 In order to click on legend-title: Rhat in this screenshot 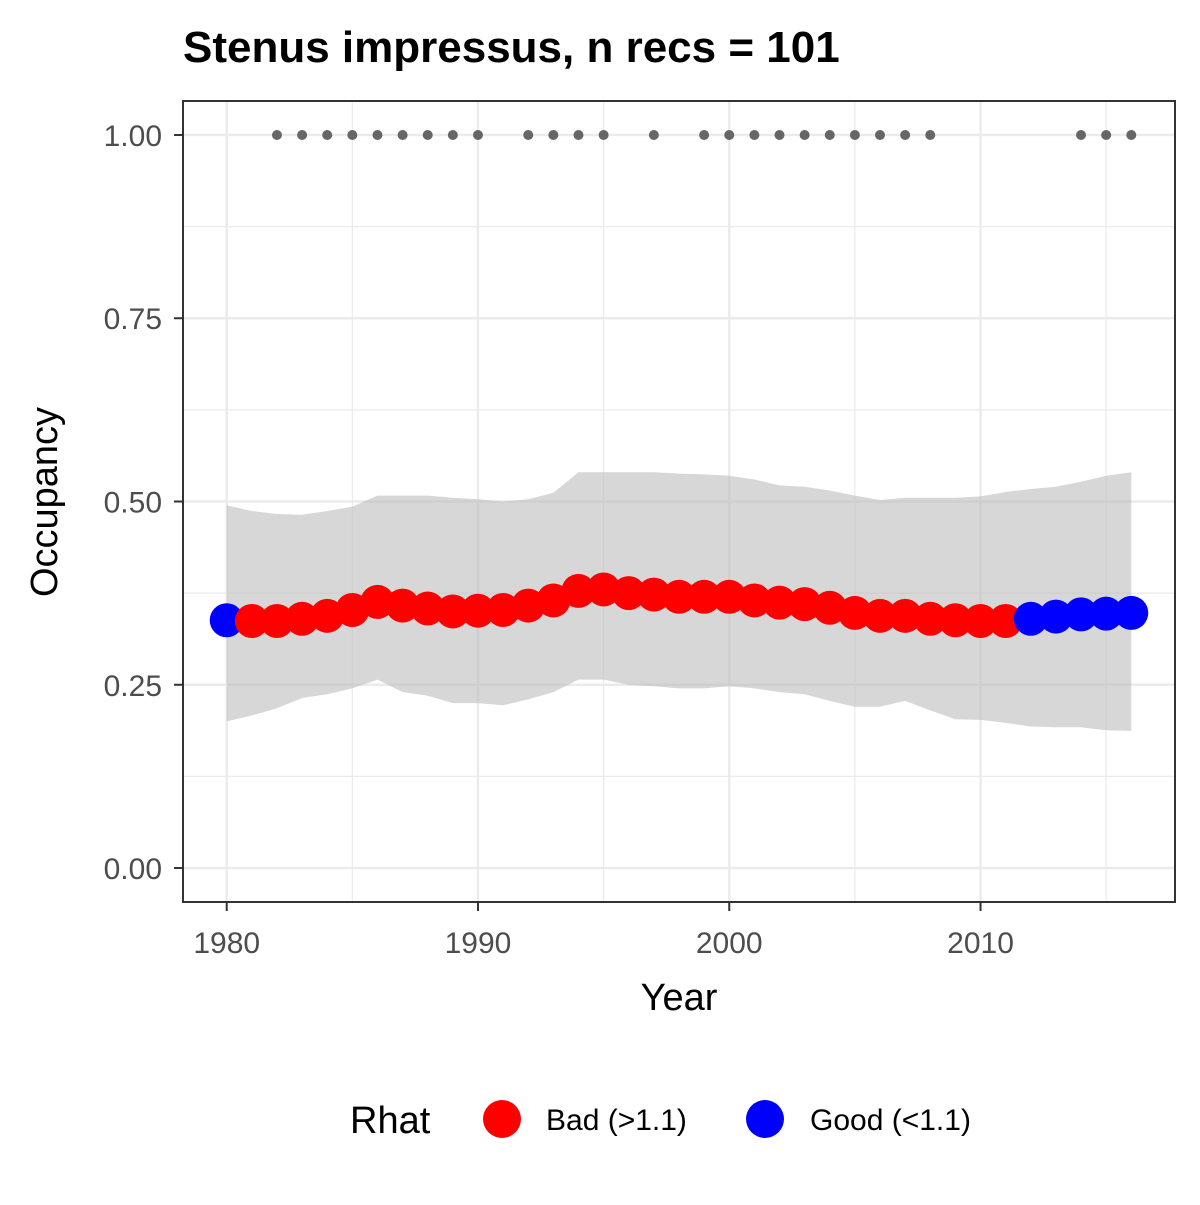, I will do `click(390, 1121)`.